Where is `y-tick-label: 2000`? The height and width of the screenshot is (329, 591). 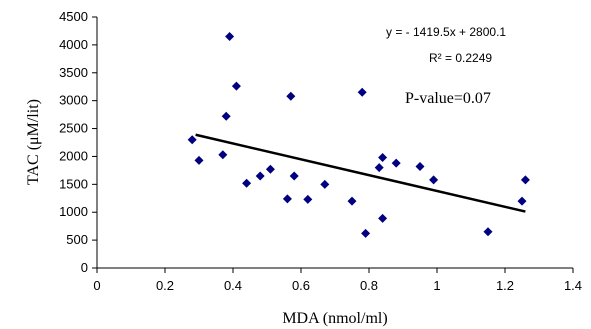
y-tick-label: 2000 is located at coordinates (73, 155).